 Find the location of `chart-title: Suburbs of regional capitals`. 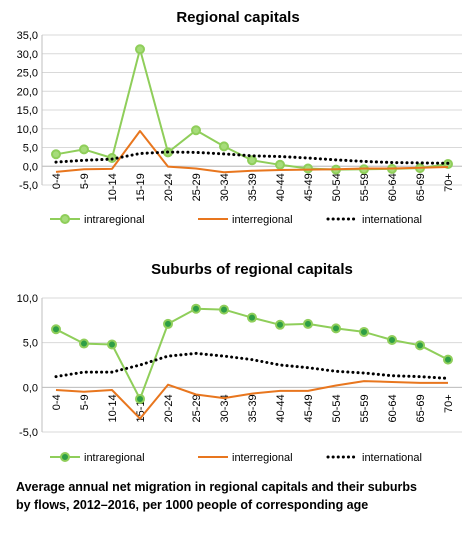

chart-title: Suburbs of regional capitals is located at coordinates (252, 269).